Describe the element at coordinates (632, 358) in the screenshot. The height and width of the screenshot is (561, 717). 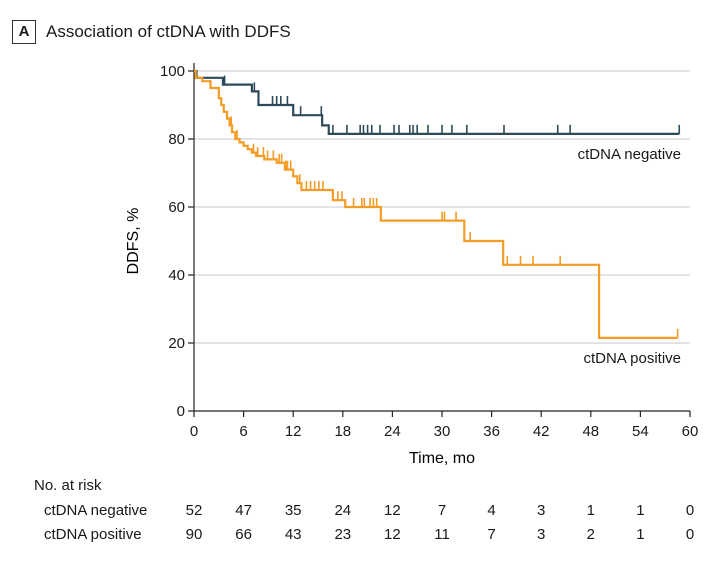
I see `annotation-ctdna-positive: ctDNA positive` at that location.